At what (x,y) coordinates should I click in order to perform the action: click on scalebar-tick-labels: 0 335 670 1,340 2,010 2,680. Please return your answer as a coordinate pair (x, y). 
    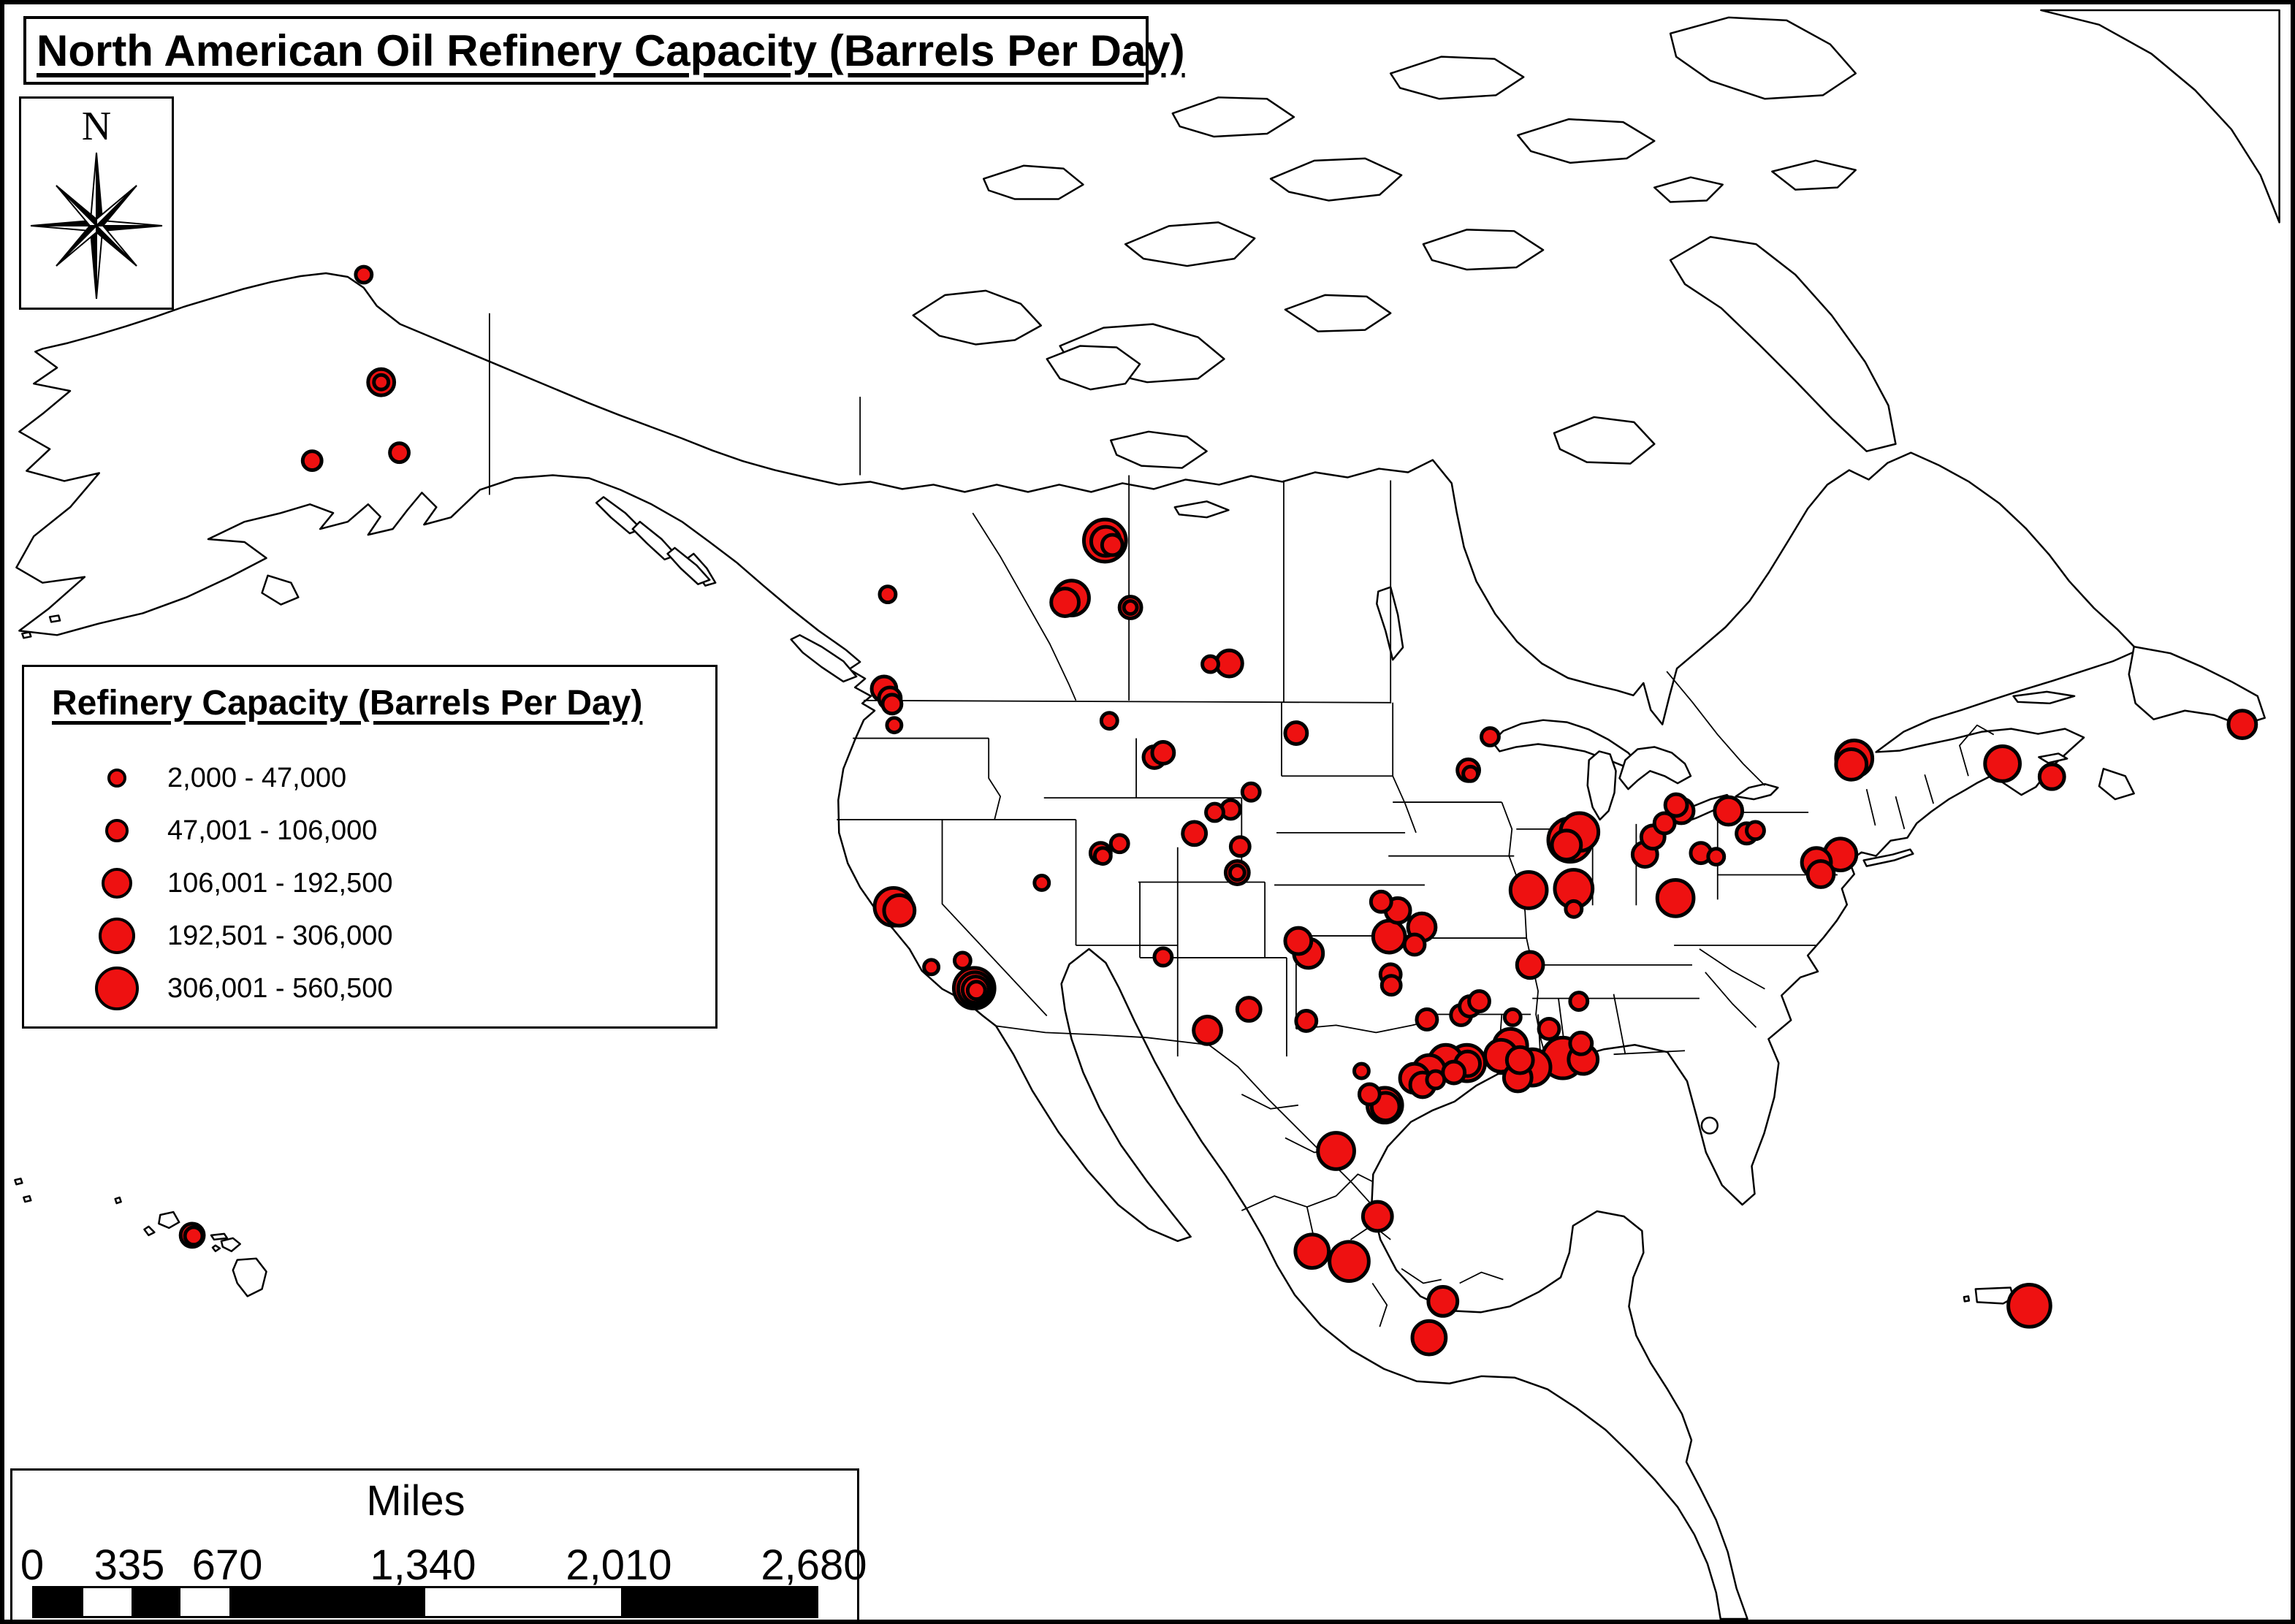
    Looking at the image, I should click on (439, 1566).